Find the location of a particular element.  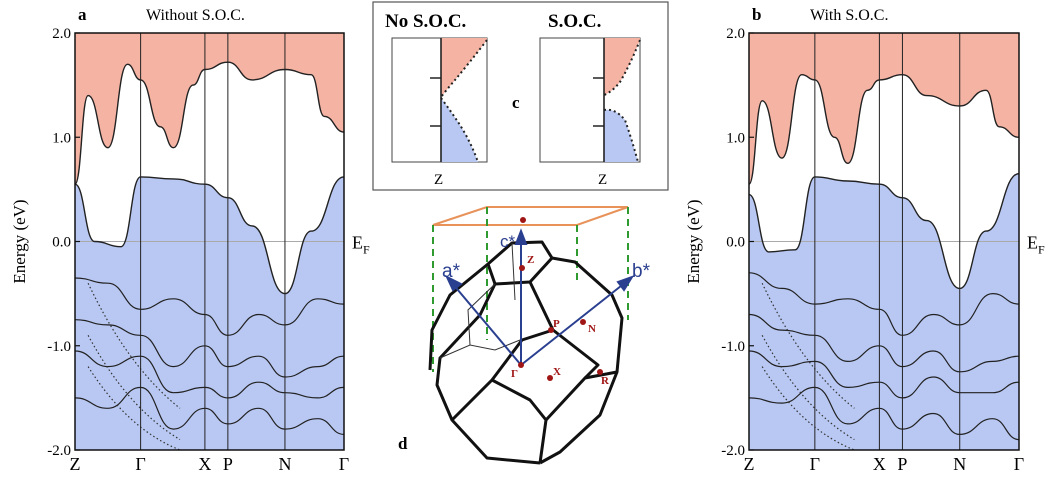

plot-b-valence-edge is located at coordinates (884, 231).